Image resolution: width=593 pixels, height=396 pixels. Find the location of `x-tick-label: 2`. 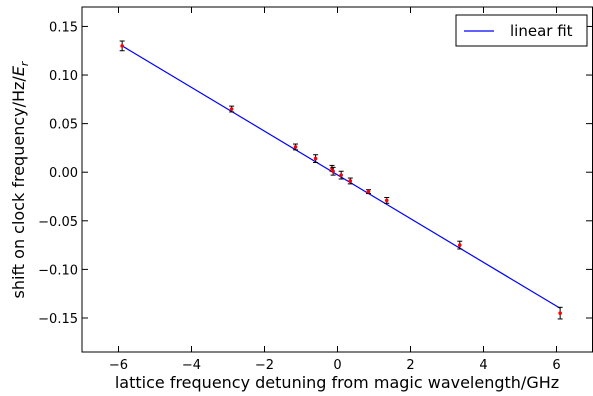

x-tick-label: 2 is located at coordinates (410, 365).